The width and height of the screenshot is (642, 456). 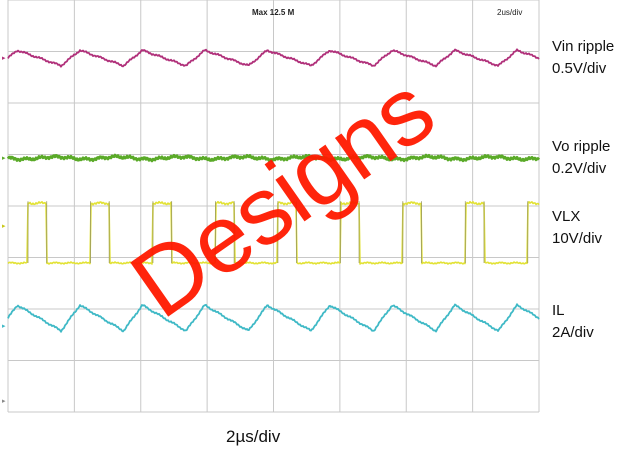 I want to click on vo-ripple-label: Vo ripple 0.2V/div, so click(x=581, y=158).